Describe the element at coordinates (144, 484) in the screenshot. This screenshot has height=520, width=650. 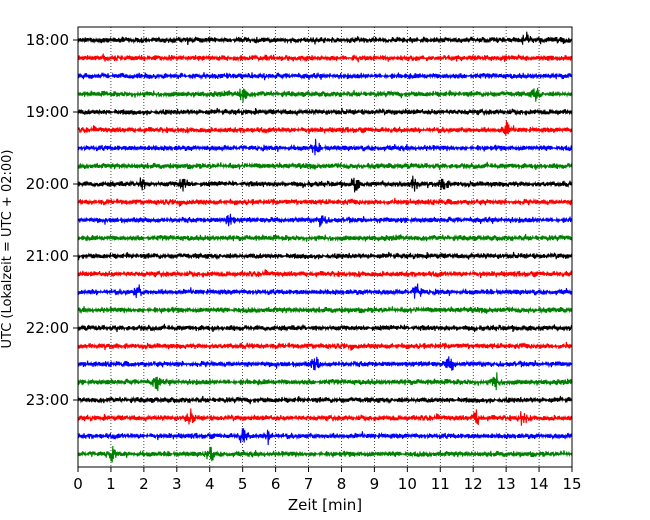
I see `x-tick-label: 2` at that location.